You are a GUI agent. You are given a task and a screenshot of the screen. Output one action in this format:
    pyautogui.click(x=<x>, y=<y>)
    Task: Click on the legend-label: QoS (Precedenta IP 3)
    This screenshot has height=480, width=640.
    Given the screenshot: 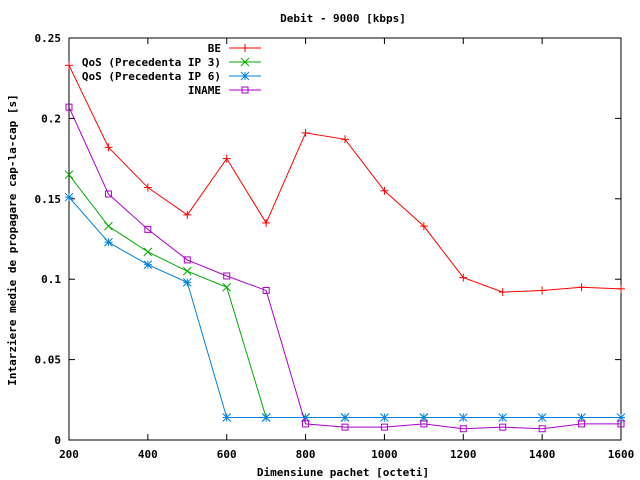 What is the action you would take?
    pyautogui.click(x=151, y=62)
    